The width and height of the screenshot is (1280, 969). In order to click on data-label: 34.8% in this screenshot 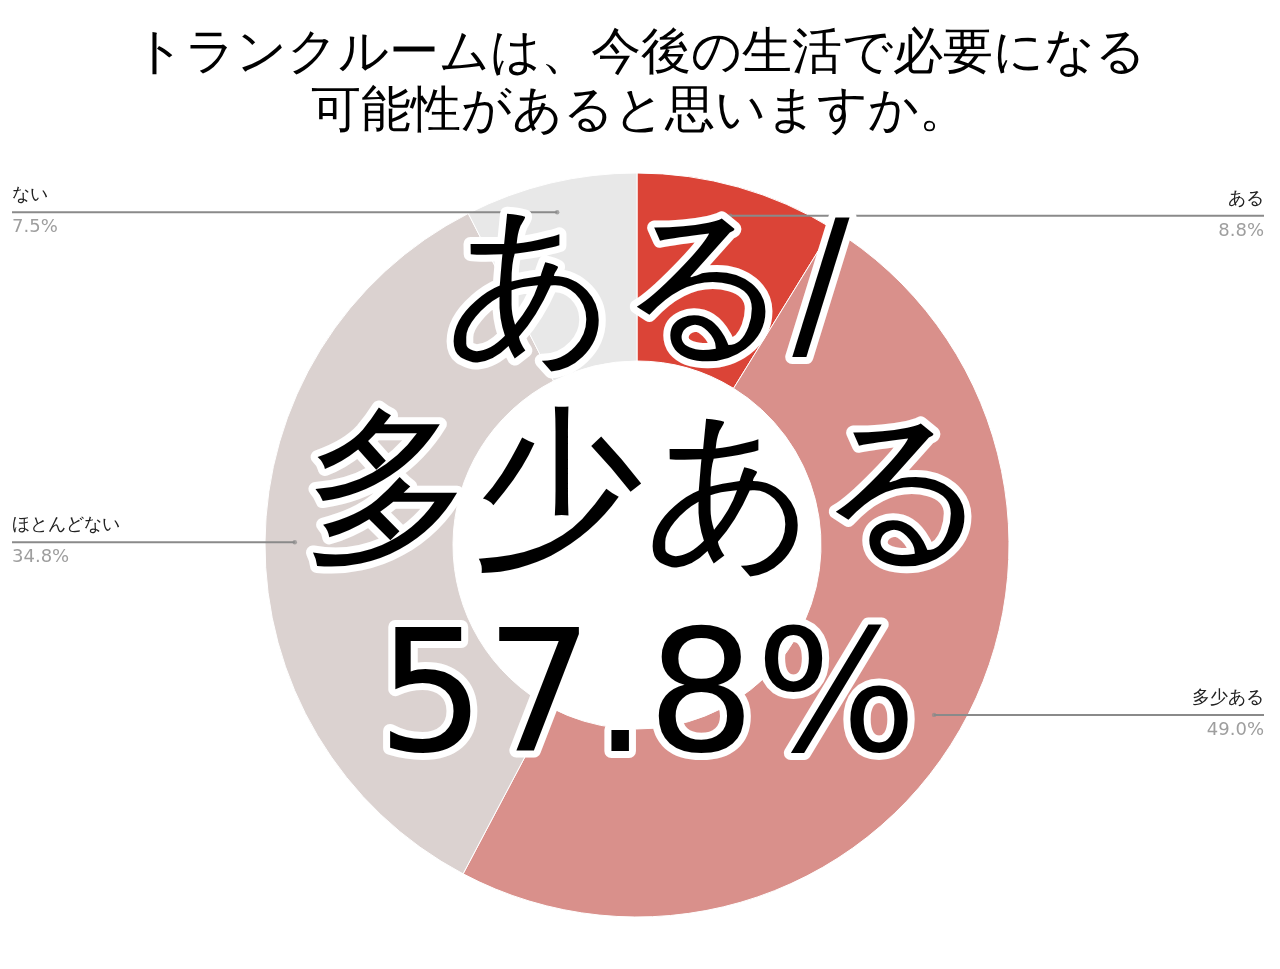, I will do `click(41, 556)`.